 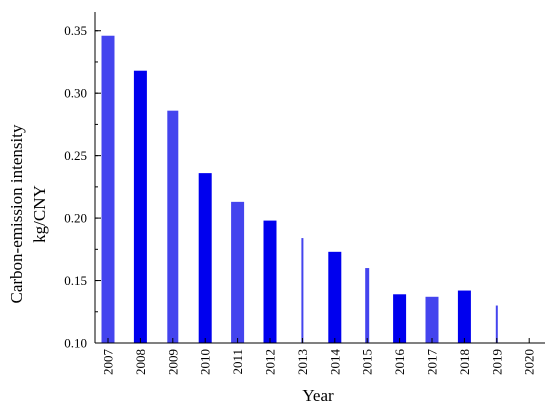 I want to click on x-axis-title: Year, so click(x=318, y=395).